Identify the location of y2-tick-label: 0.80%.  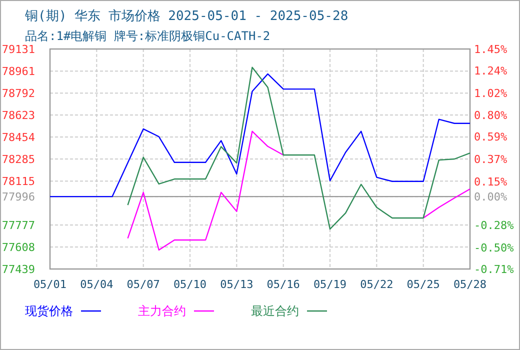
(491, 115).